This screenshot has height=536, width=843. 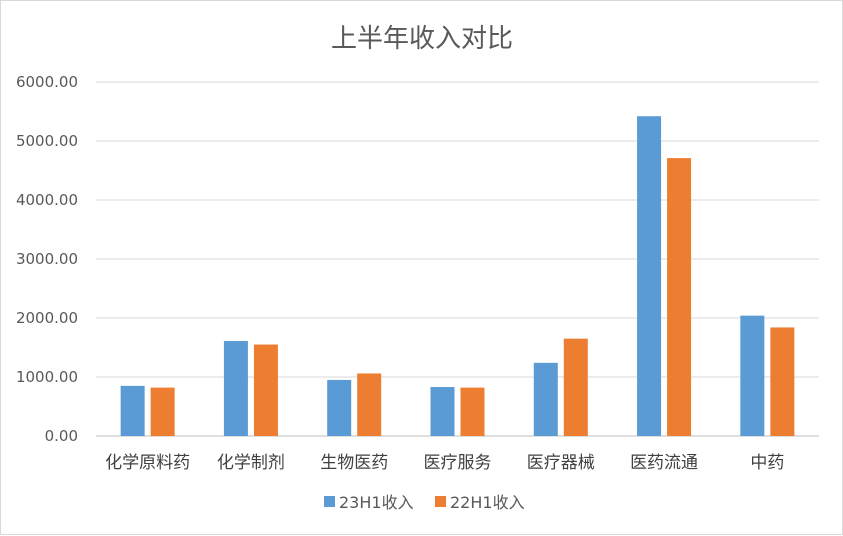 I want to click on x-category-label: 医疗服务, so click(x=458, y=463).